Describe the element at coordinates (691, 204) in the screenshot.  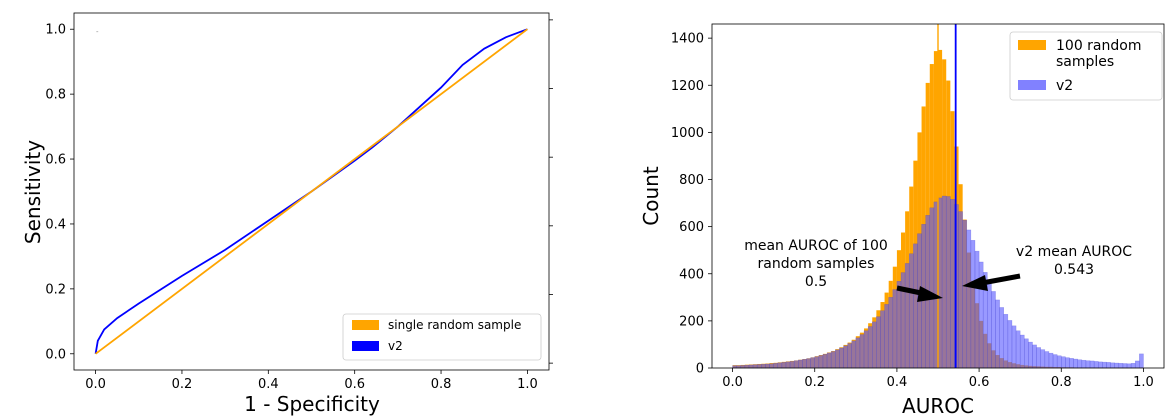
I see `hist-y-axis: 0 200 400 600 800 1000 1200 1400` at that location.